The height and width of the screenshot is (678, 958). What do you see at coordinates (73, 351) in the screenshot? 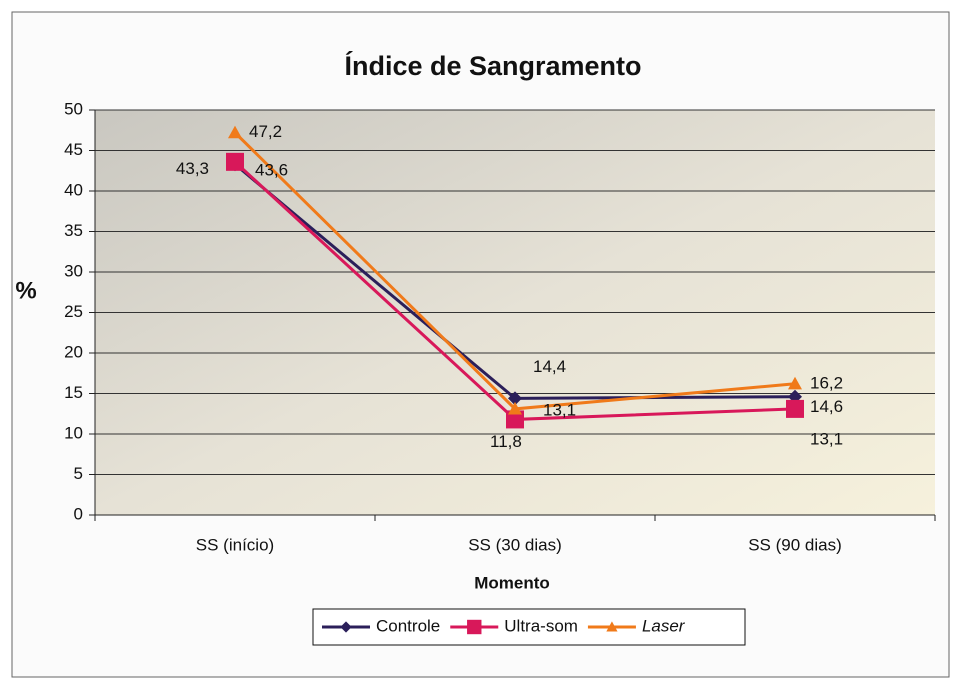
I see `y-tick-label: 20` at bounding box center [73, 351].